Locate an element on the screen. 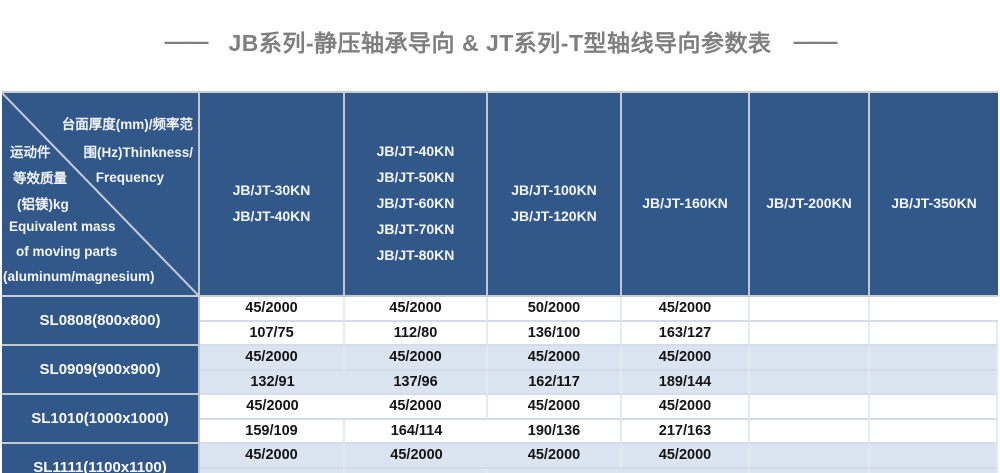  title-dash-left: —— is located at coordinates (186, 40).